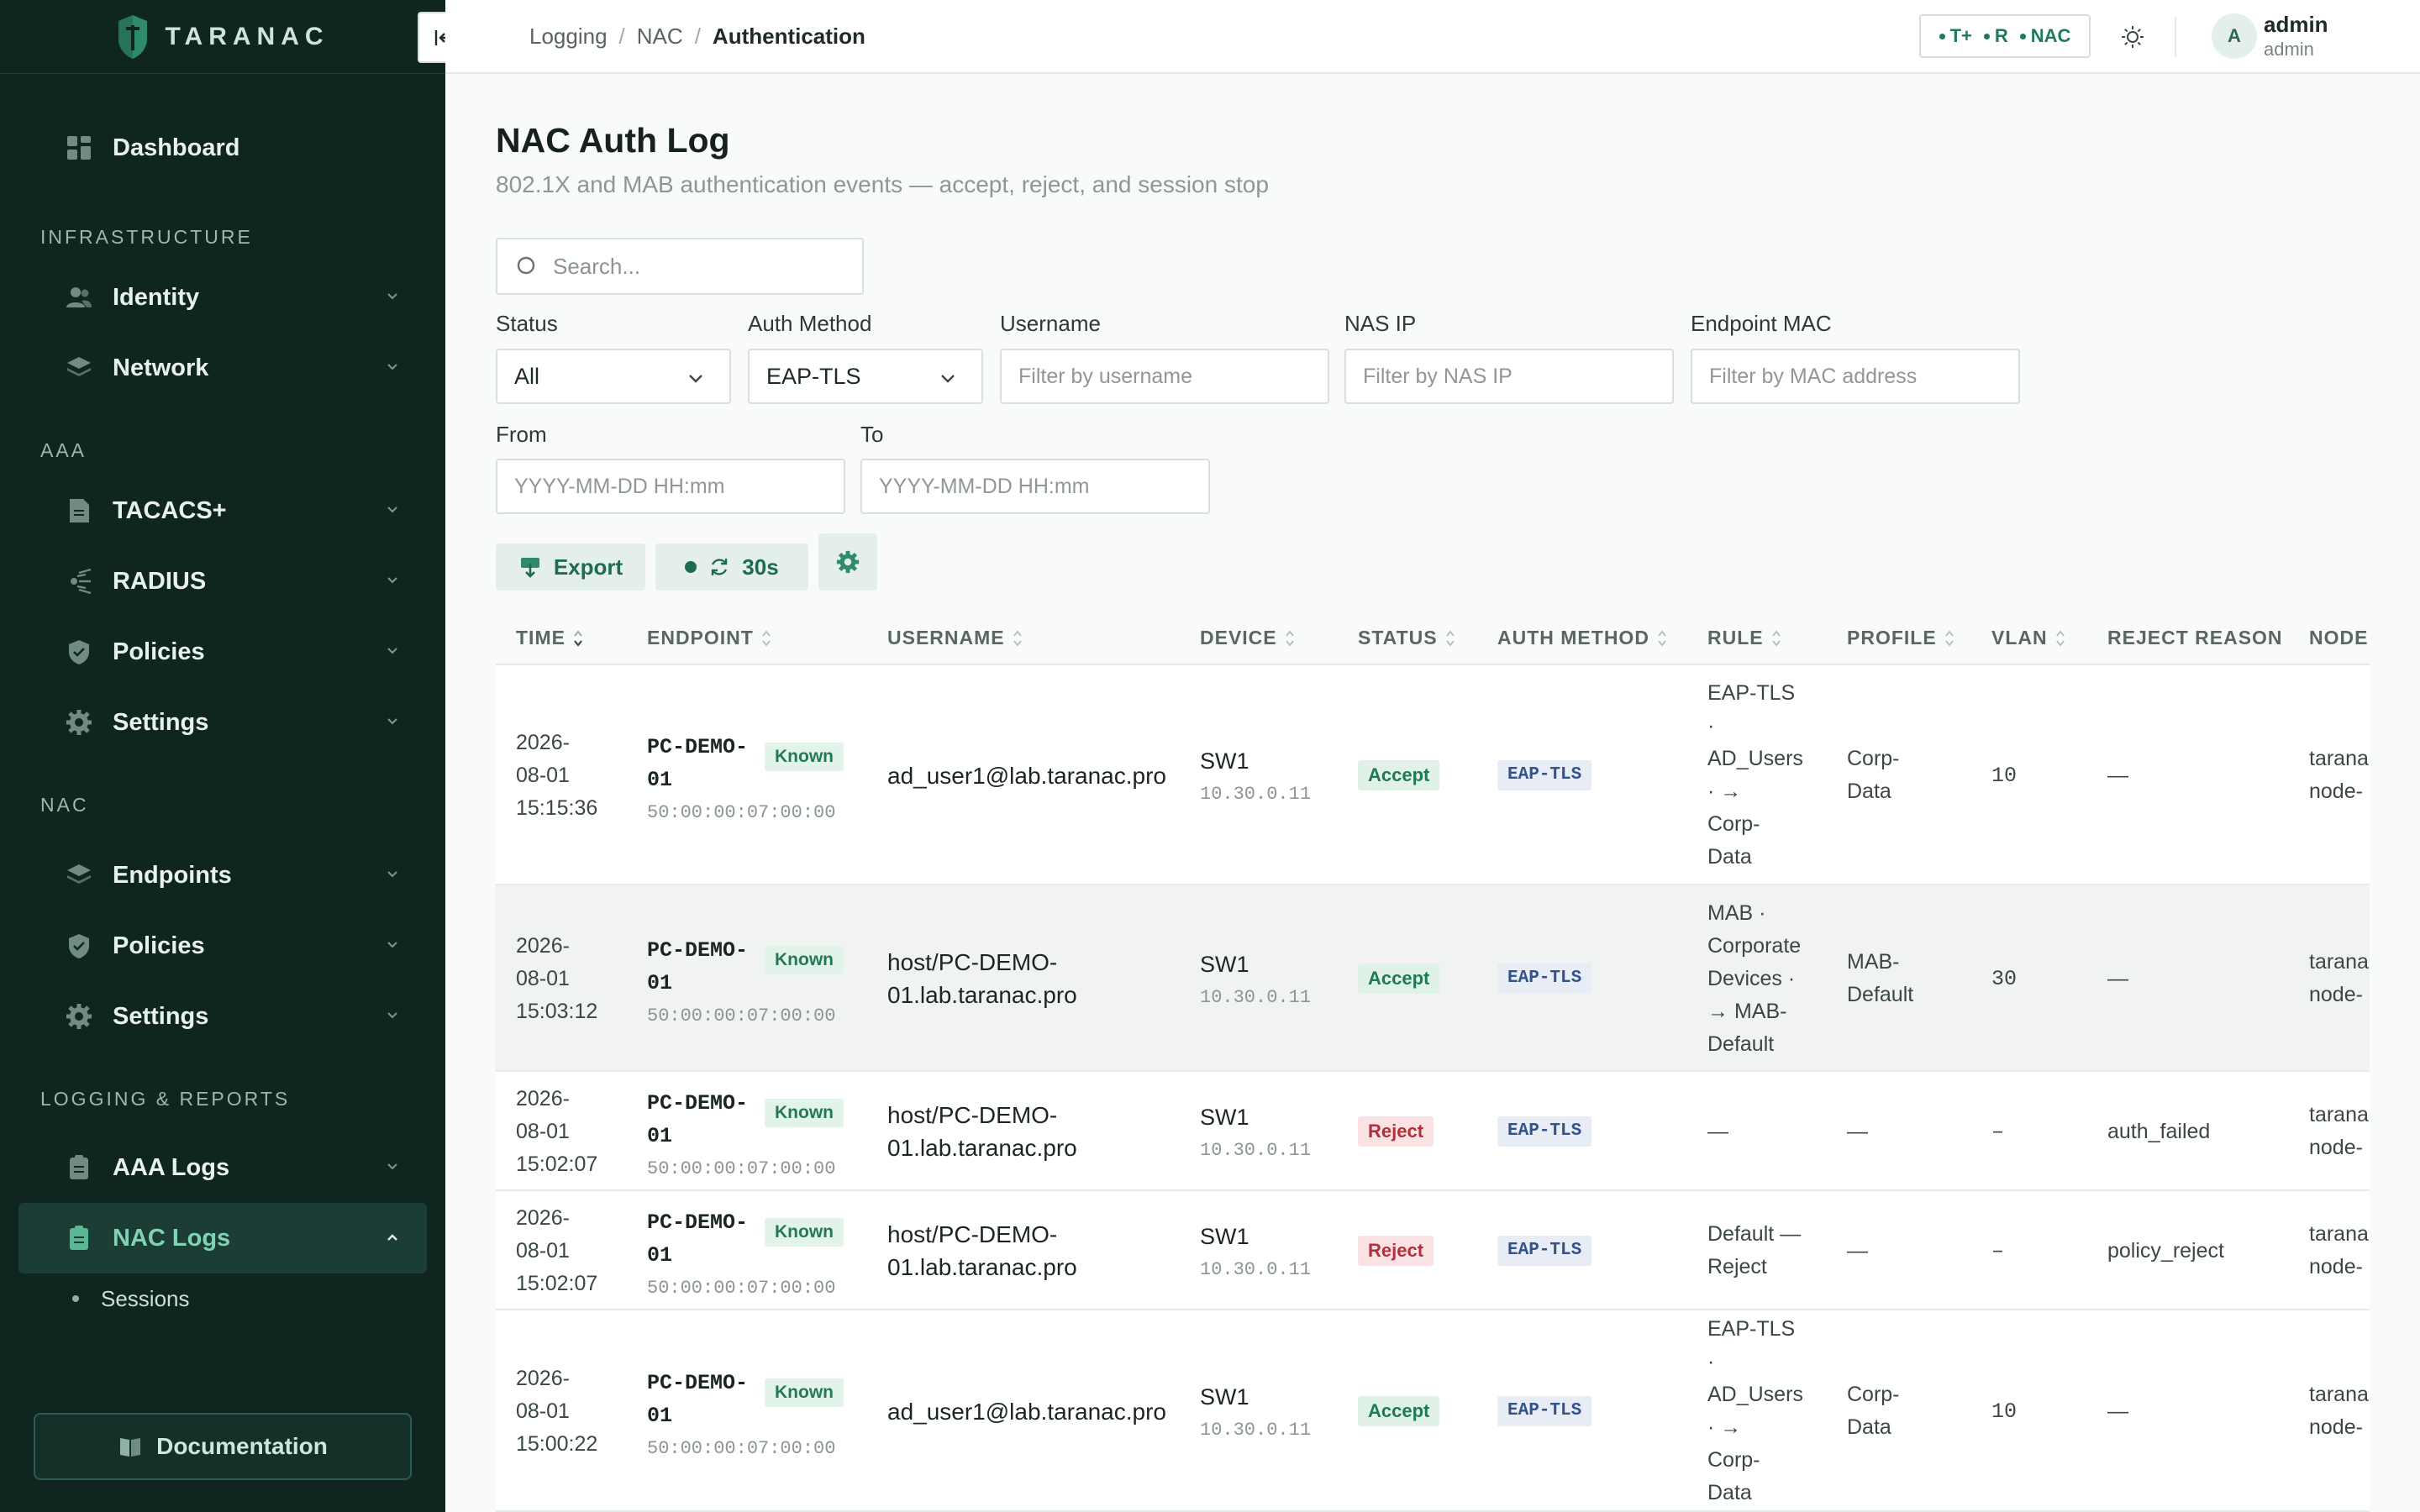 Image resolution: width=2420 pixels, height=1512 pixels. What do you see at coordinates (2289, 49) in the screenshot?
I see `user-role: admin` at bounding box center [2289, 49].